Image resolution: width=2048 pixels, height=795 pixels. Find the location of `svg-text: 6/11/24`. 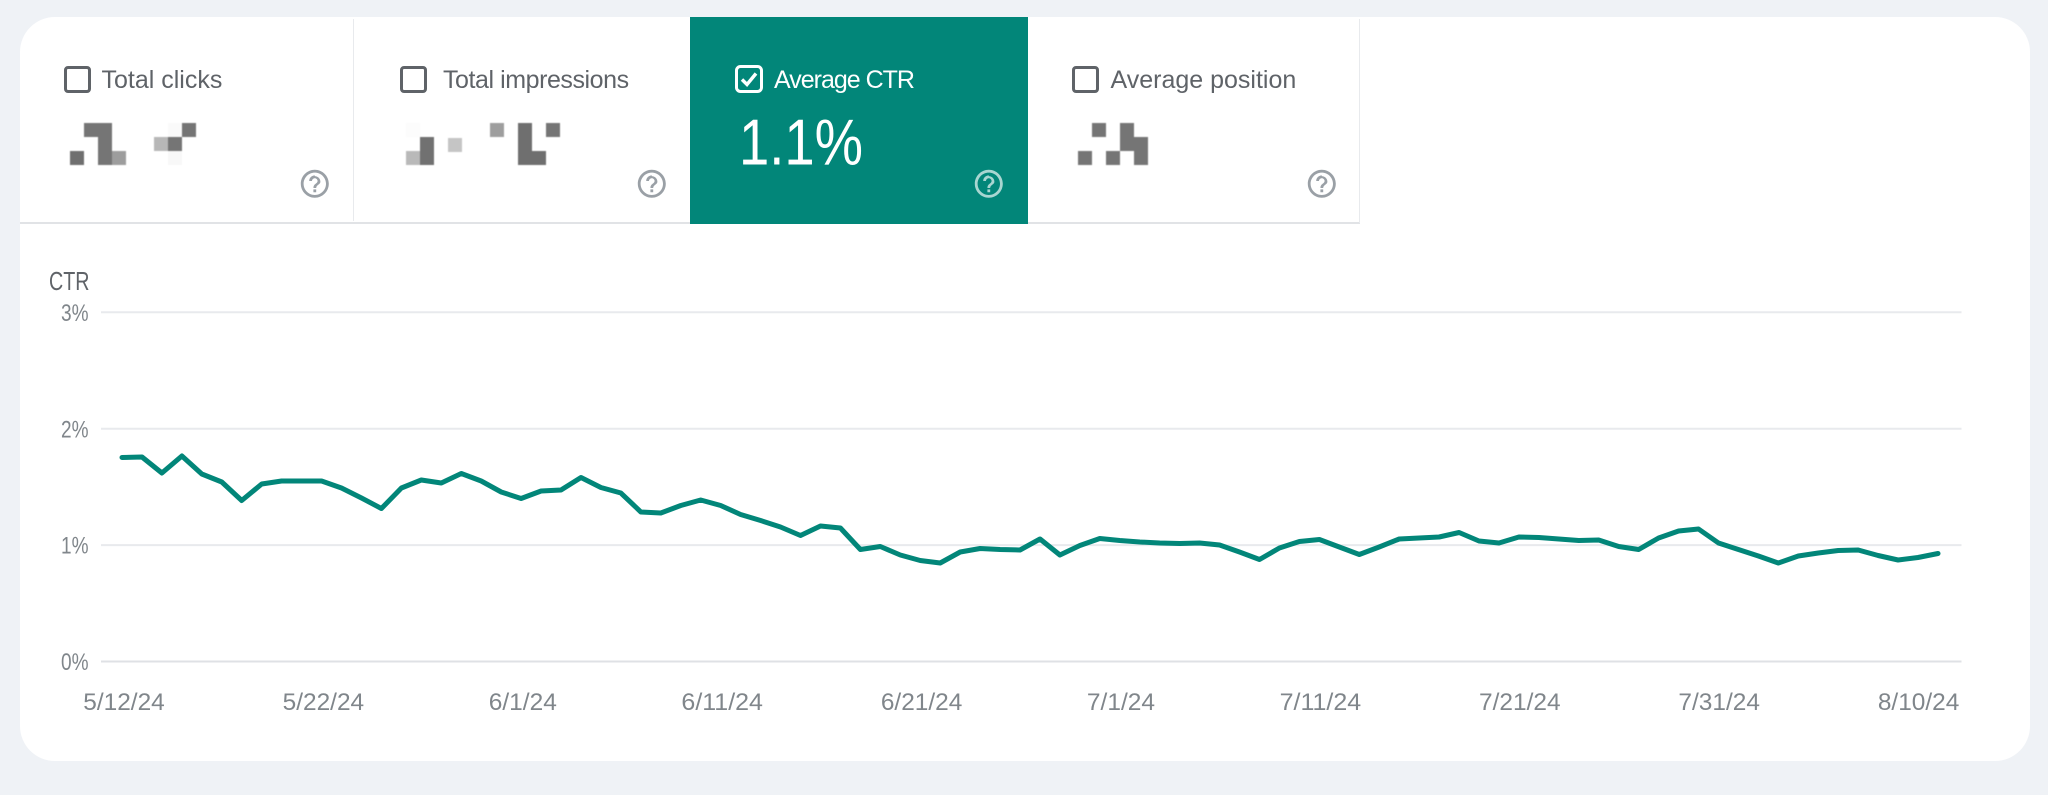

svg-text: 6/11/24 is located at coordinates (722, 702).